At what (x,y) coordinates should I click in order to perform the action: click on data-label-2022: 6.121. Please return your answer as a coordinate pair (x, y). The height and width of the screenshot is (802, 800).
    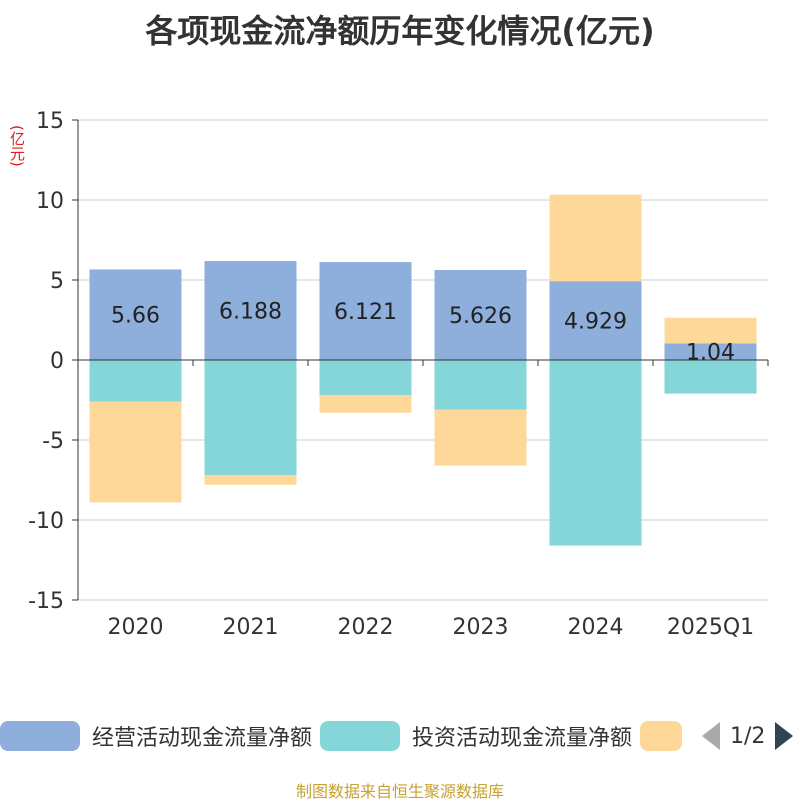
    Looking at the image, I should click on (365, 312).